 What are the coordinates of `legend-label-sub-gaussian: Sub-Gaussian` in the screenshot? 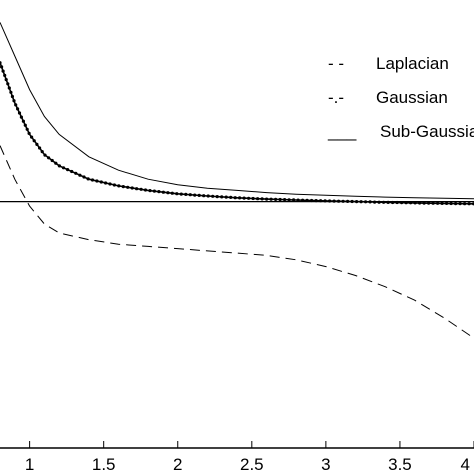 It's located at (427, 131).